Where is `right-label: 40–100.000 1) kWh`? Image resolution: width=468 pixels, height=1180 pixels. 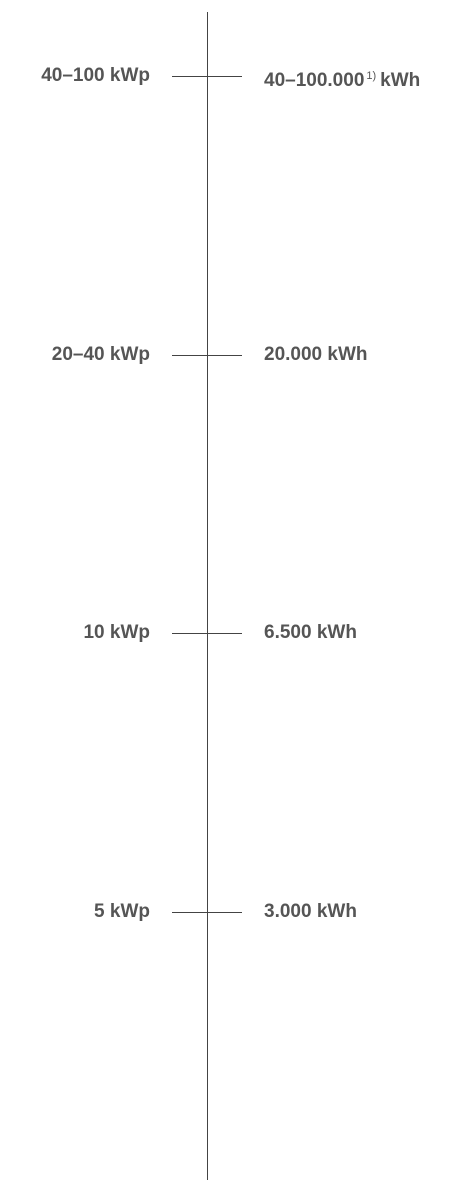 right-label: 40–100.000 1) kWh is located at coordinates (342, 78).